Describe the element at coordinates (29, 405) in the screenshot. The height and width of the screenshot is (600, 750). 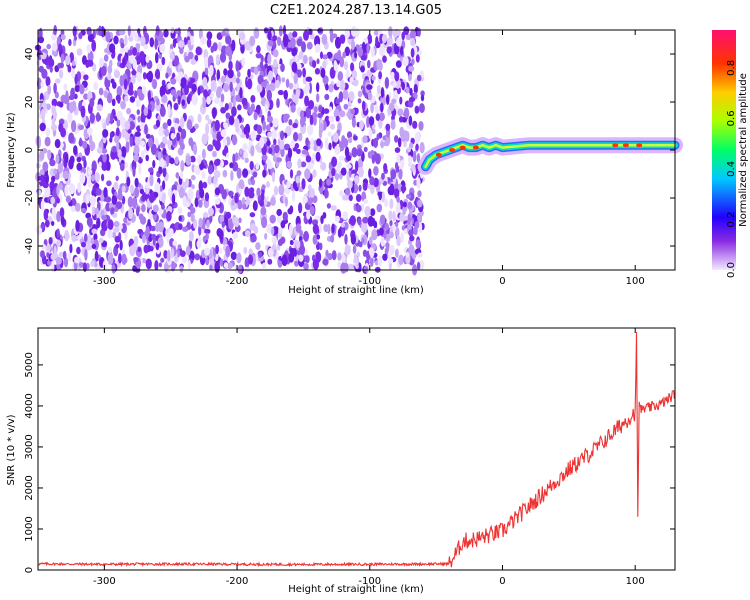
I see `y-tick-label: 4000` at that location.